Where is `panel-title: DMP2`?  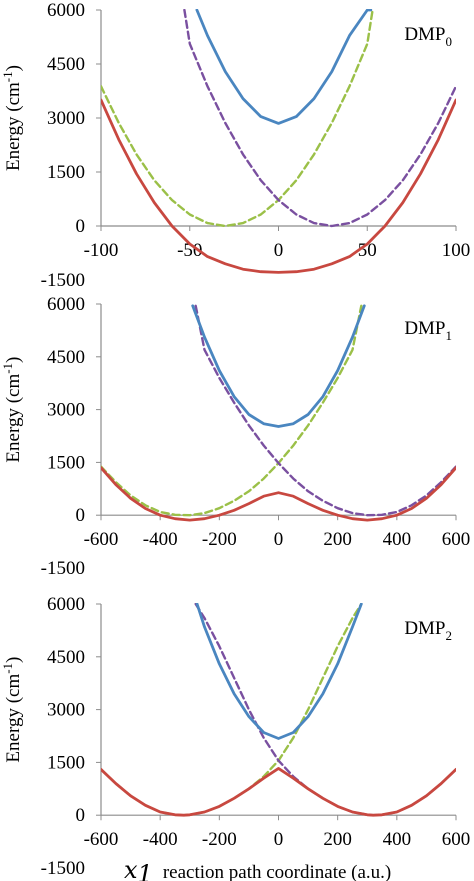 panel-title: DMP2 is located at coordinates (428, 630).